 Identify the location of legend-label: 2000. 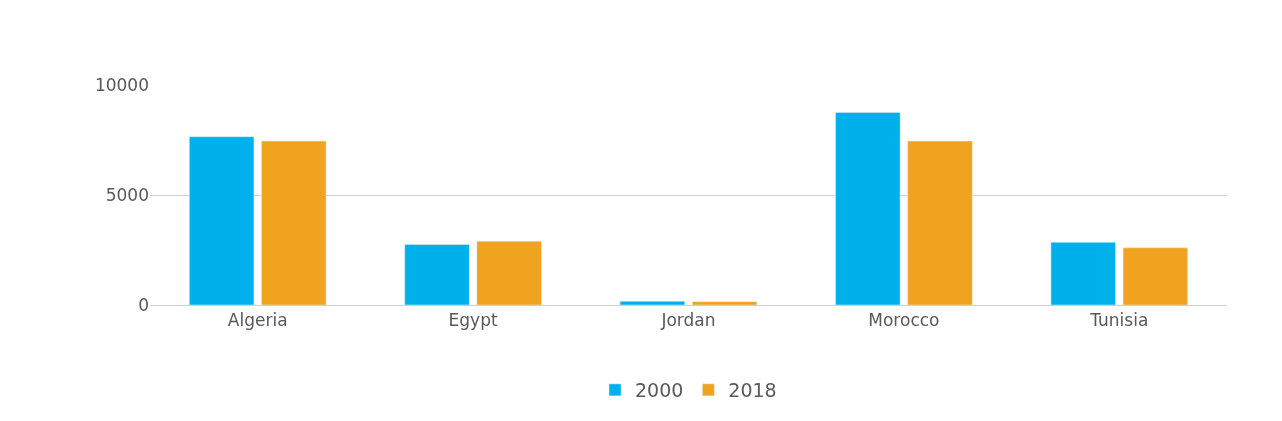
(659, 390).